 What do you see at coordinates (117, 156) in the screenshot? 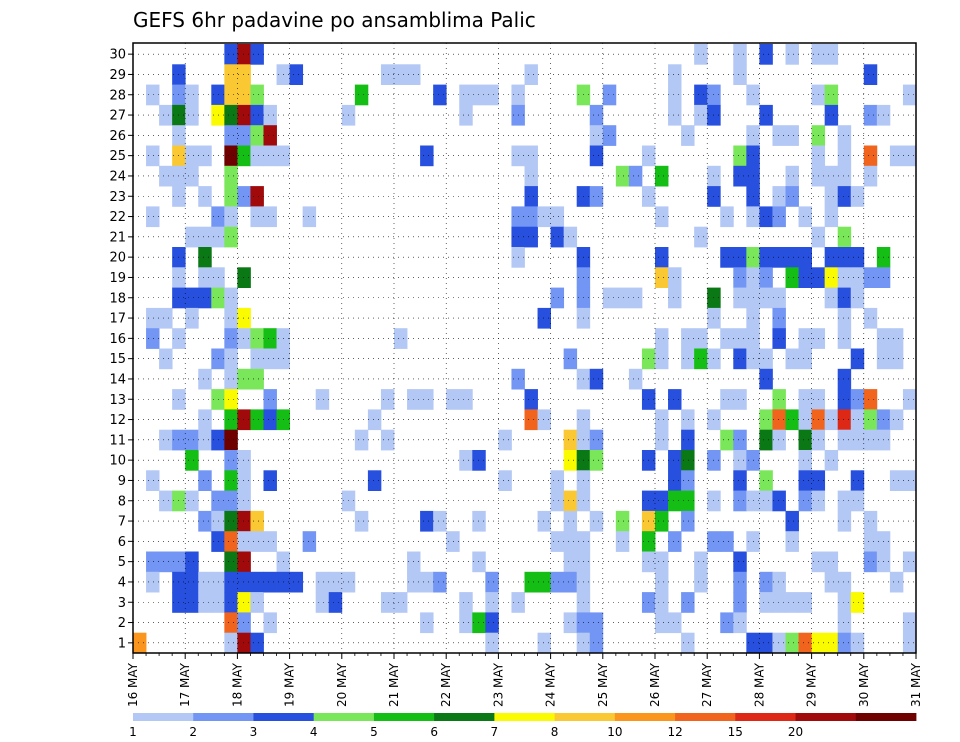
I see `y-tick-label: 25` at bounding box center [117, 156].